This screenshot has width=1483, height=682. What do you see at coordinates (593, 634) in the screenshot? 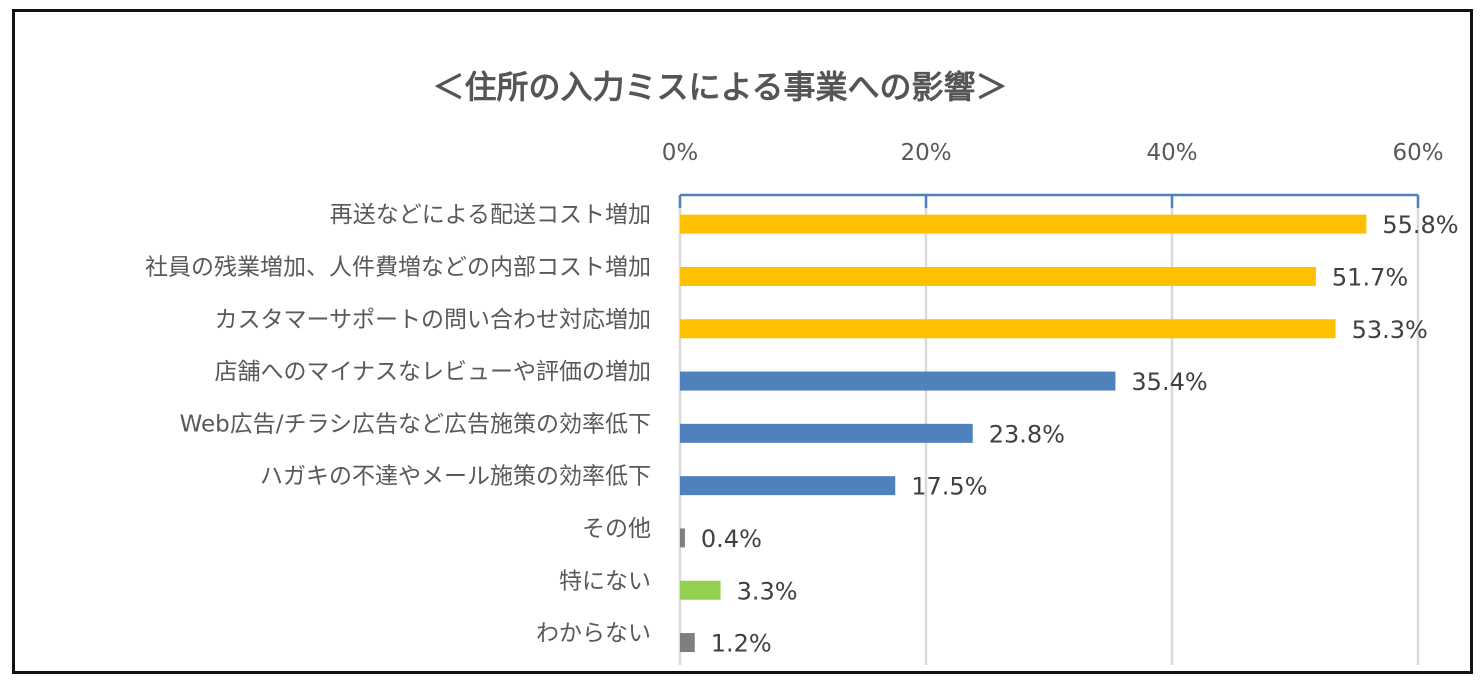
I see `category-label: わからない` at bounding box center [593, 634].